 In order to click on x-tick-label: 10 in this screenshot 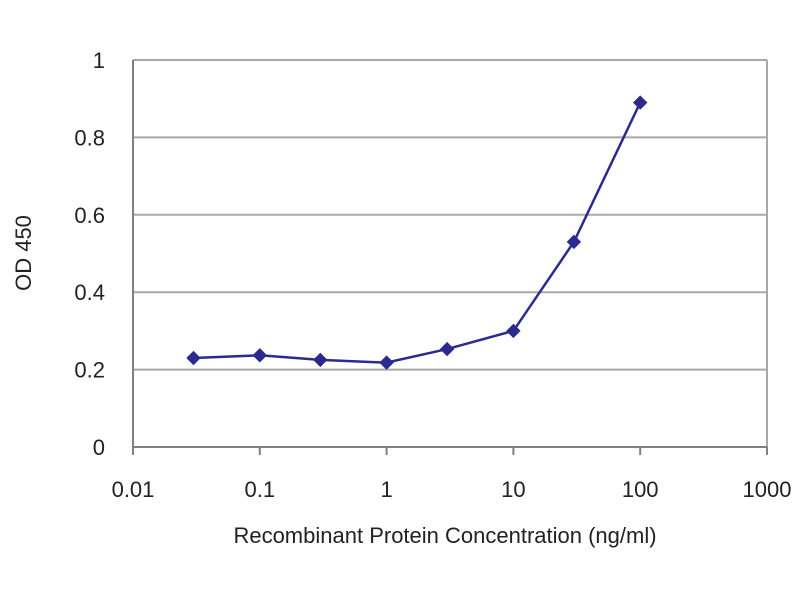, I will do `click(513, 489)`.